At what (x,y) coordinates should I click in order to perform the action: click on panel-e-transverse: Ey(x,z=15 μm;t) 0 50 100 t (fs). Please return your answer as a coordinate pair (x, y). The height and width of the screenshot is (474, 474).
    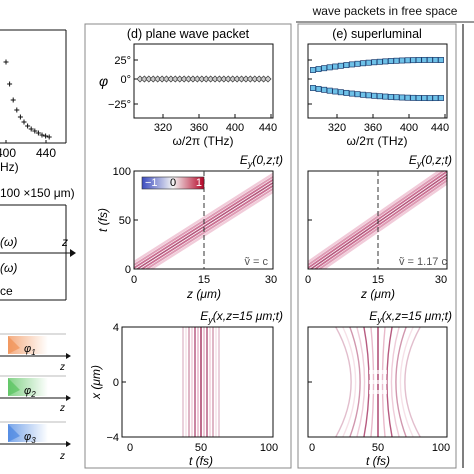
    Looking at the image, I should click on (379, 388).